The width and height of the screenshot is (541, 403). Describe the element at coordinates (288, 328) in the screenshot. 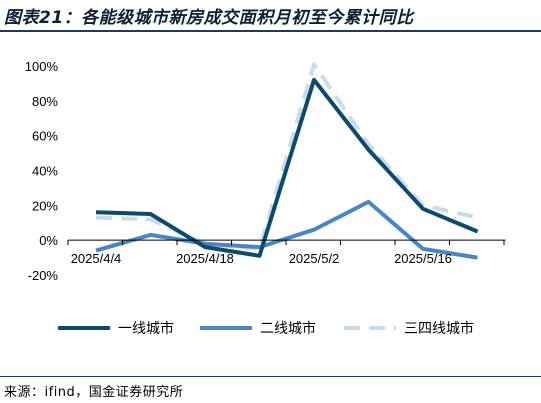

I see `legend-label: 二线城市` at that location.